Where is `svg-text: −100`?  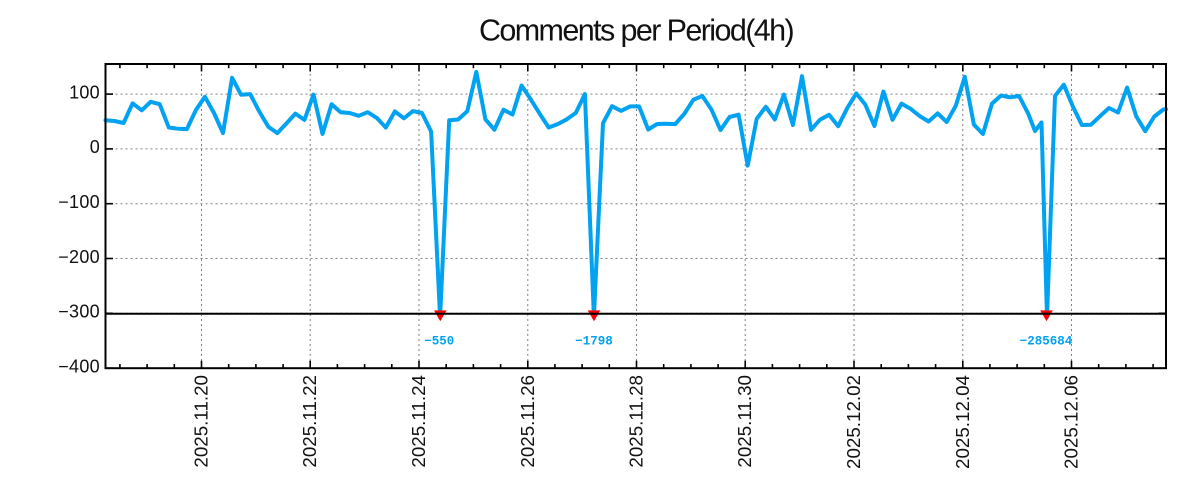
svg-text: −100 is located at coordinates (79, 202).